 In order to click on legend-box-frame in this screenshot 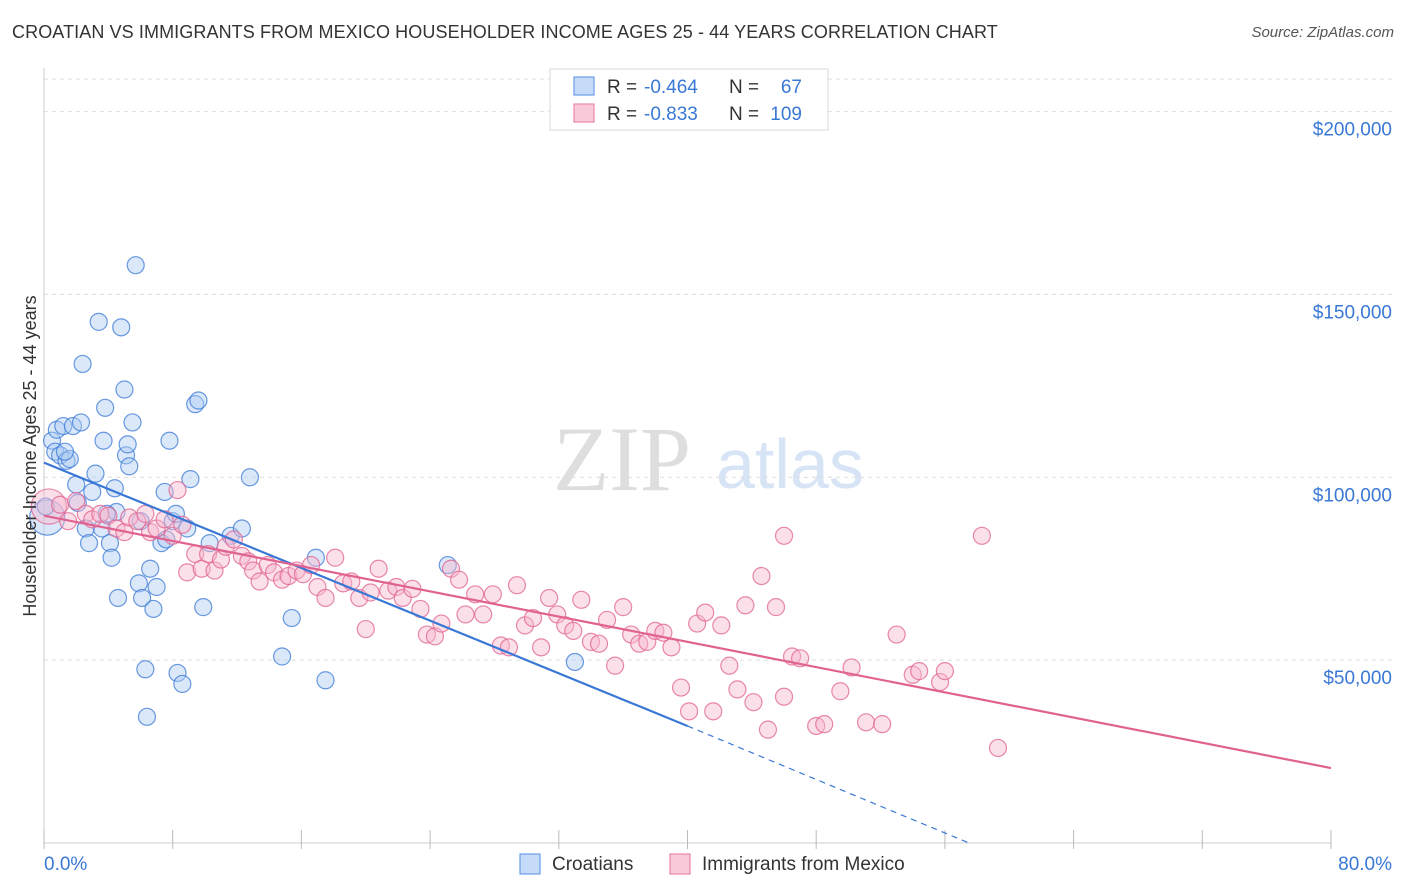, I will do `click(689, 99)`.